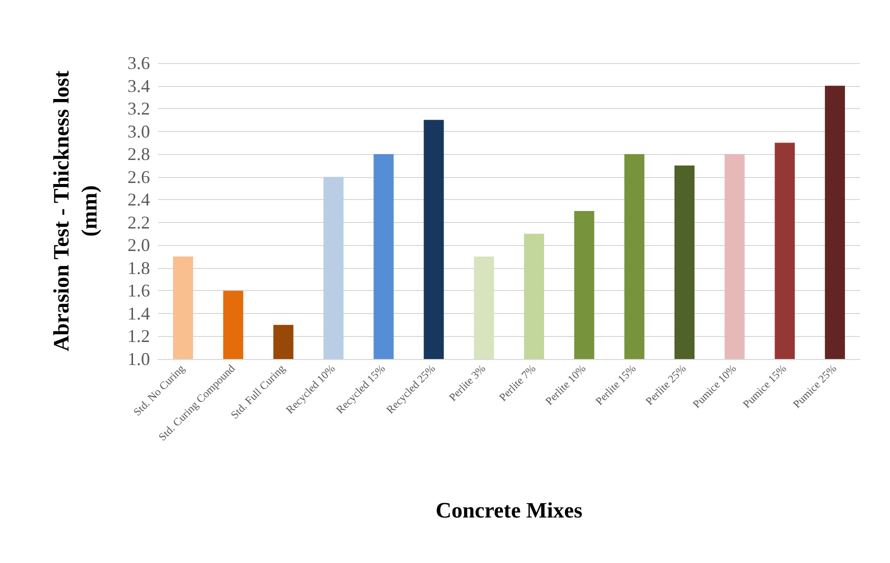 The width and height of the screenshot is (890, 563). What do you see at coordinates (139, 222) in the screenshot?
I see `y-tick-label: 2.2` at bounding box center [139, 222].